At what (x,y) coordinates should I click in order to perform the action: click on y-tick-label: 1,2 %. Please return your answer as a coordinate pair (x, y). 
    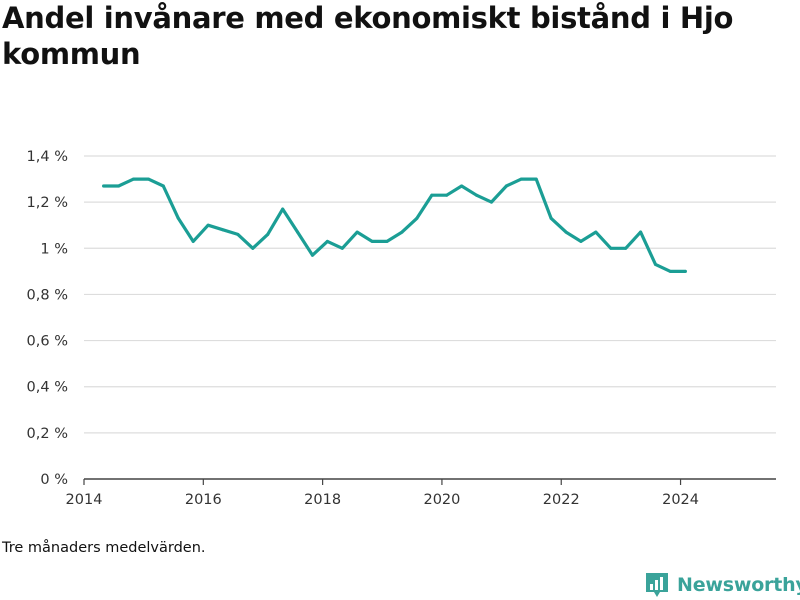
    Looking at the image, I should click on (47, 203).